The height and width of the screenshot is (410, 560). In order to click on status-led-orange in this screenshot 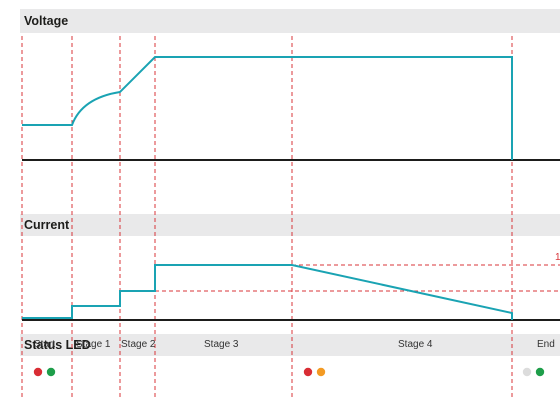, I will do `click(321, 372)`.